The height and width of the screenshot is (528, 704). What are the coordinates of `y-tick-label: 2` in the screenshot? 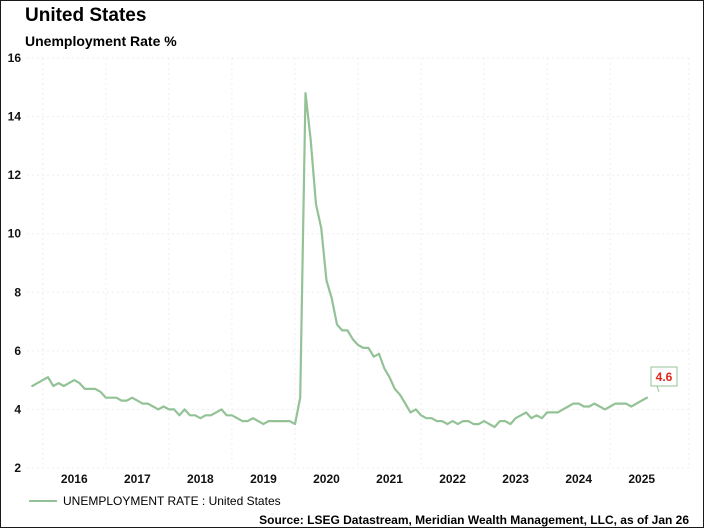 It's located at (17, 468).